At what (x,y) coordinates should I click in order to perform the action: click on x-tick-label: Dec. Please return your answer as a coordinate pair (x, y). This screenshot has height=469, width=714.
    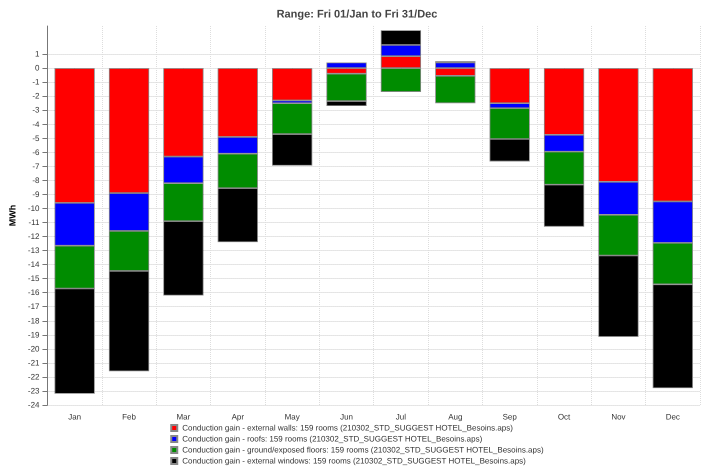
    Looking at the image, I should click on (673, 417).